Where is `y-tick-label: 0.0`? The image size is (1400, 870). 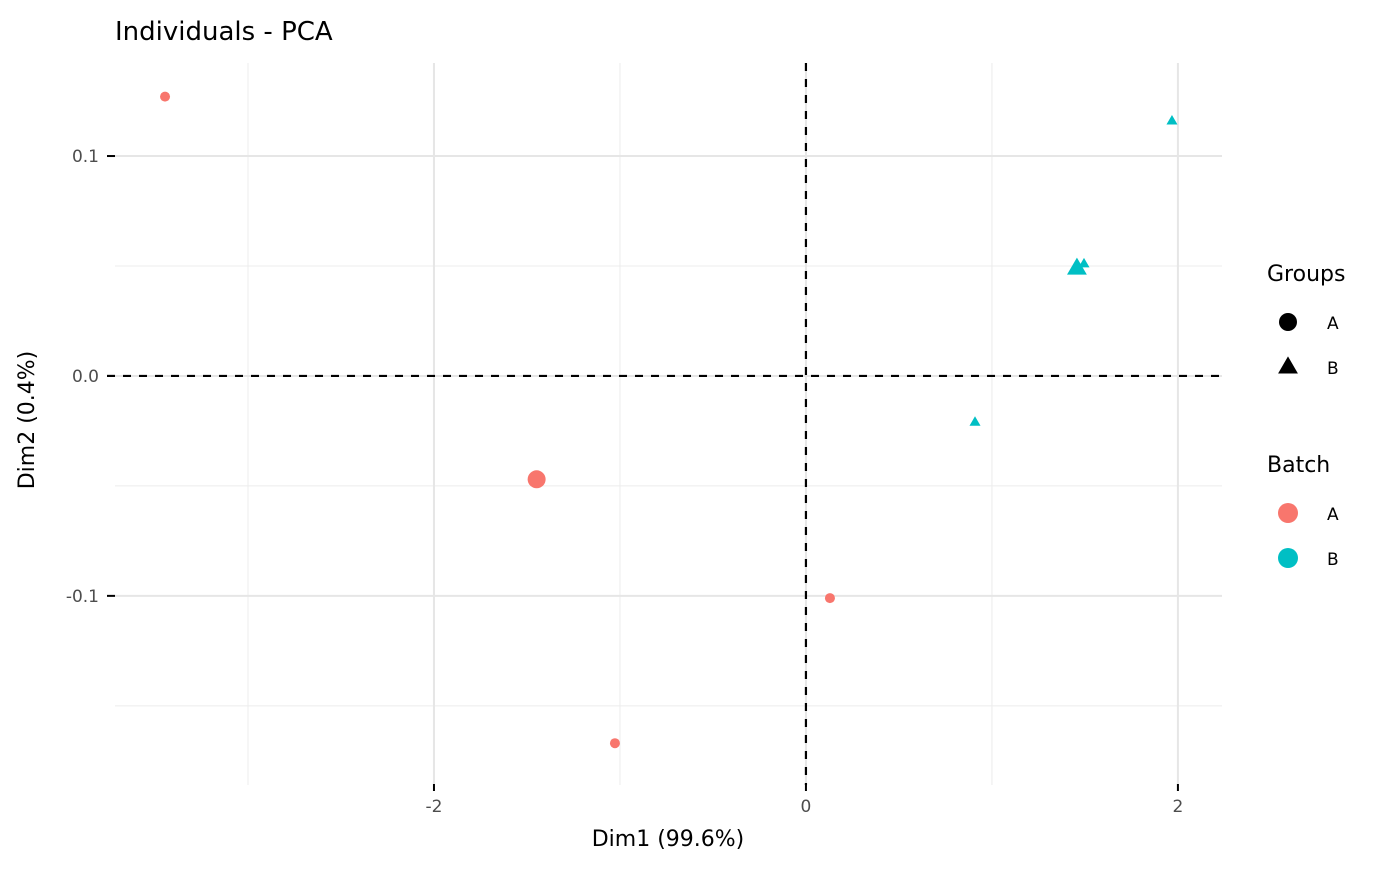
y-tick-label: 0.0 is located at coordinates (85, 377).